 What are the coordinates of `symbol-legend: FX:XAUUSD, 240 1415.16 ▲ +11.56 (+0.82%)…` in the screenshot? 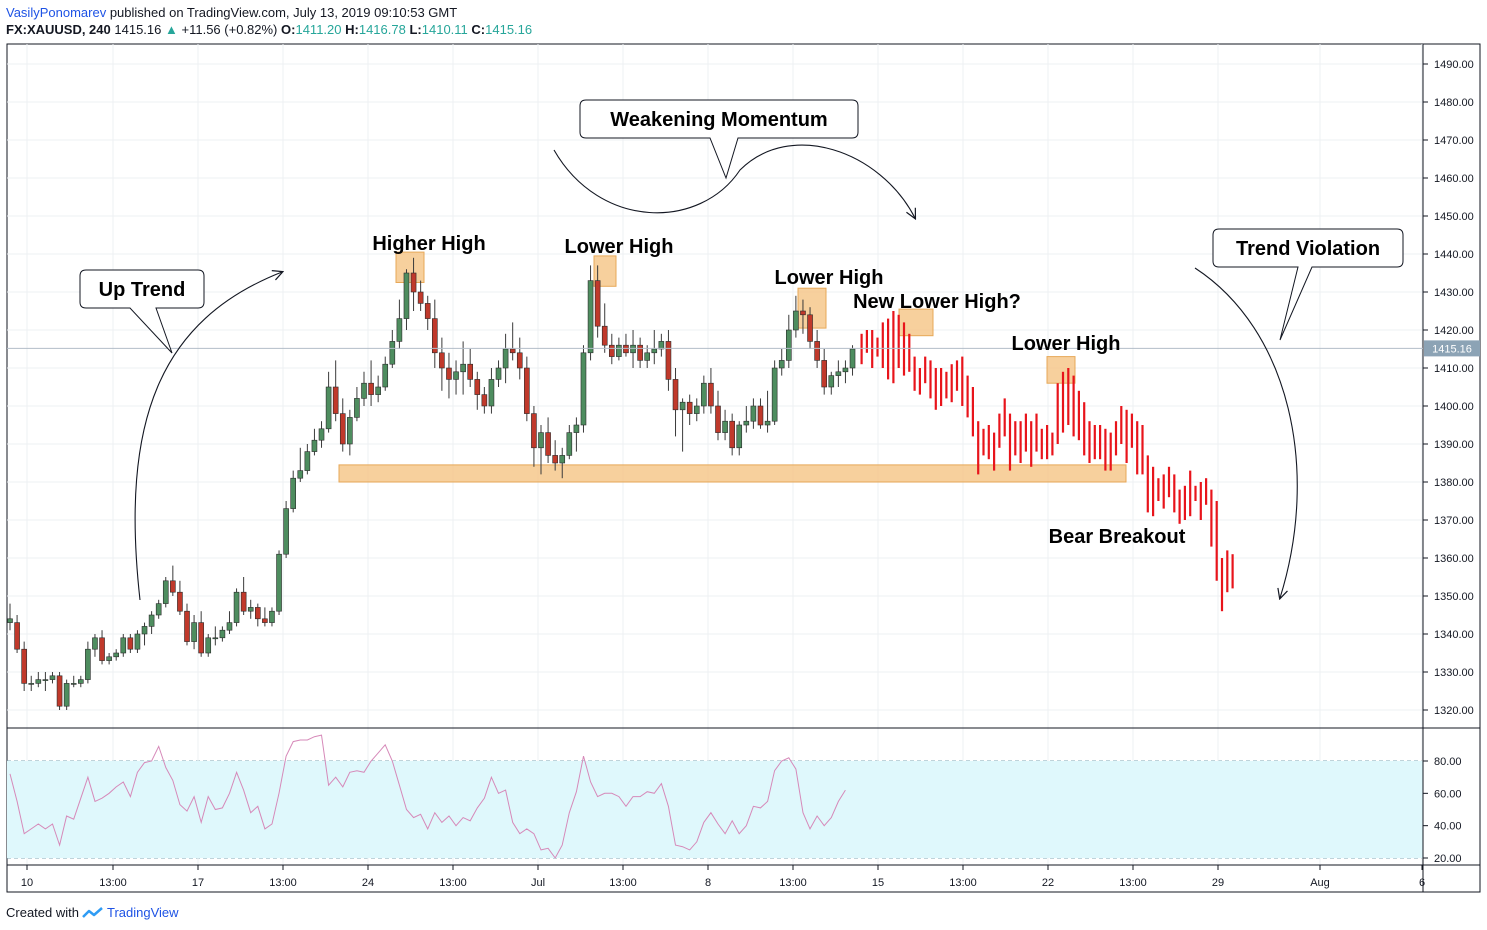 It's located at (269, 29).